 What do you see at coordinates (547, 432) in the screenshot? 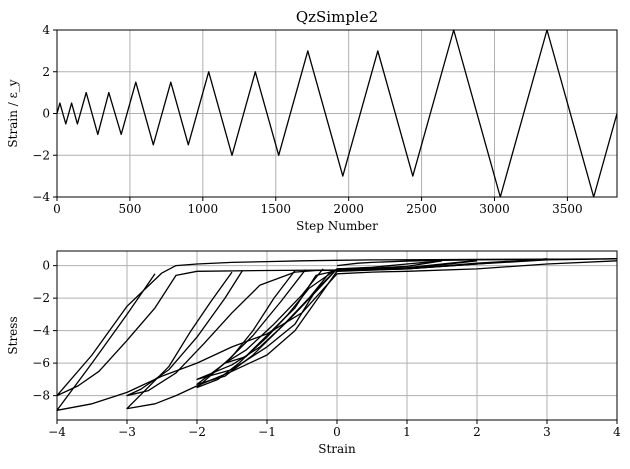
I see `x-tick-label: 3` at bounding box center [547, 432].